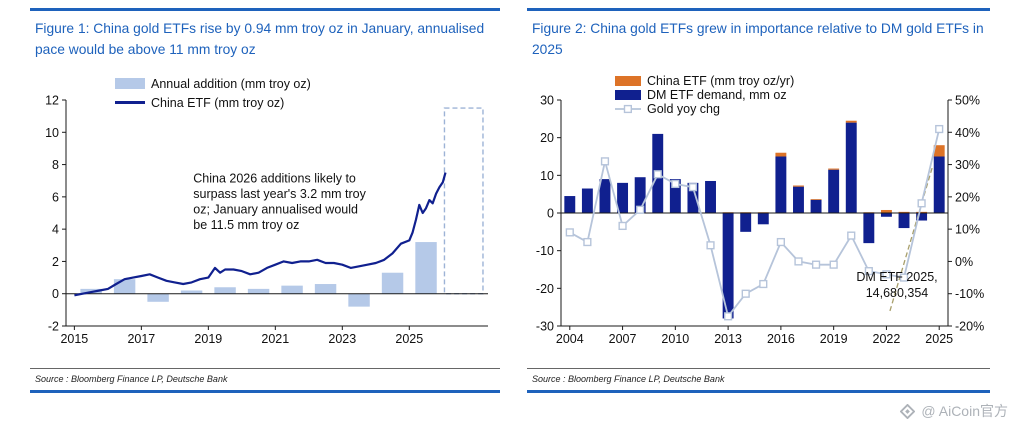  What do you see at coordinates (547, 138) in the screenshot?
I see `svg-text: 20` at bounding box center [547, 138].